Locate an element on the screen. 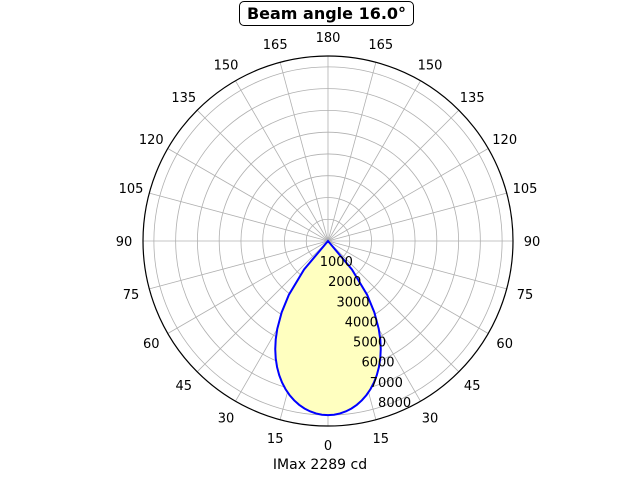 Image resolution: width=640 pixels, height=480 pixels. radial-tick-label: 5000 is located at coordinates (369, 343).